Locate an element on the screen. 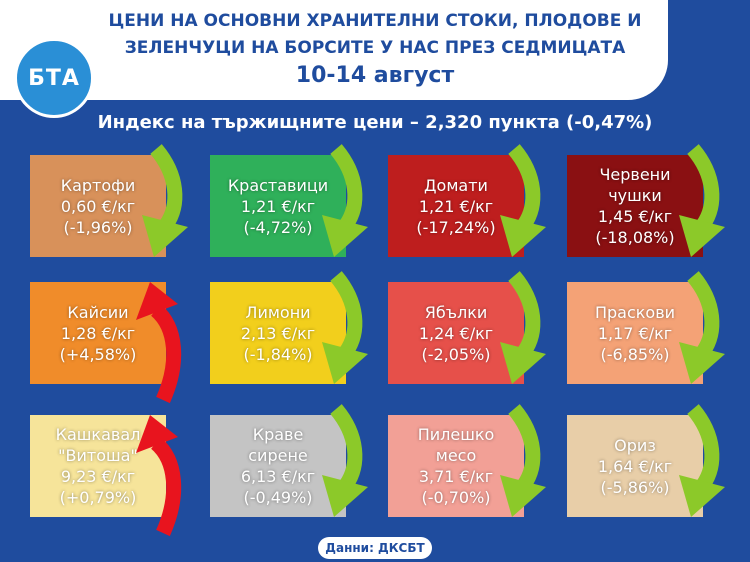 The image size is (750, 562). product-name: Кайсии is located at coordinates (98, 312).